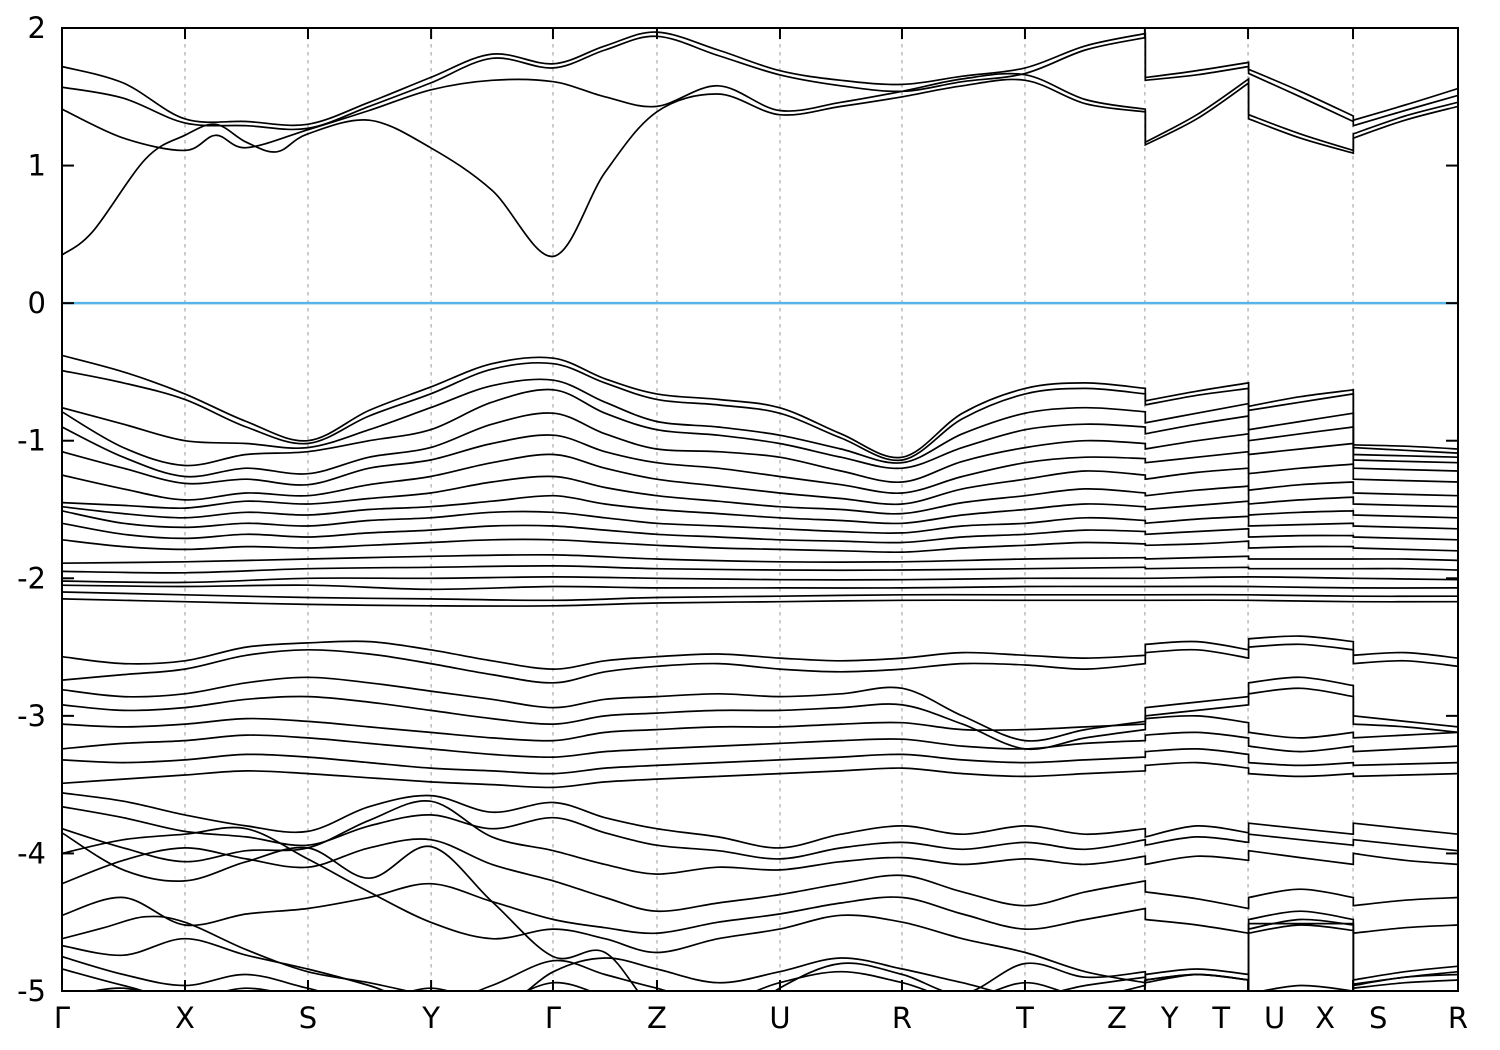  I want to click on y-tick-label: 2, so click(37, 28).